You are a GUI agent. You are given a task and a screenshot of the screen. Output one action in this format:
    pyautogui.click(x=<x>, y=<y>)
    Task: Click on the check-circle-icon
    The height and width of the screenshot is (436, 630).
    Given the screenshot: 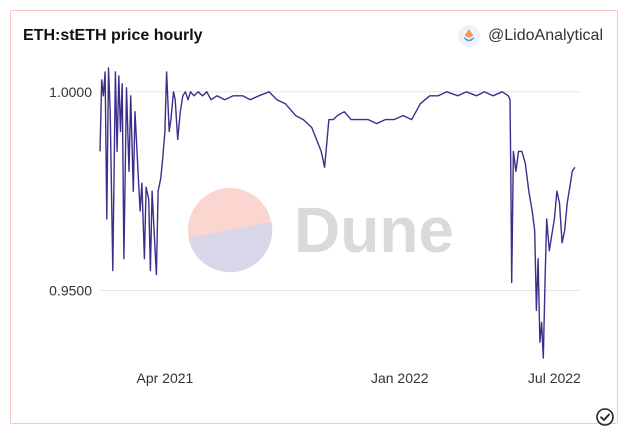 What is the action you would take?
    pyautogui.click(x=605, y=417)
    